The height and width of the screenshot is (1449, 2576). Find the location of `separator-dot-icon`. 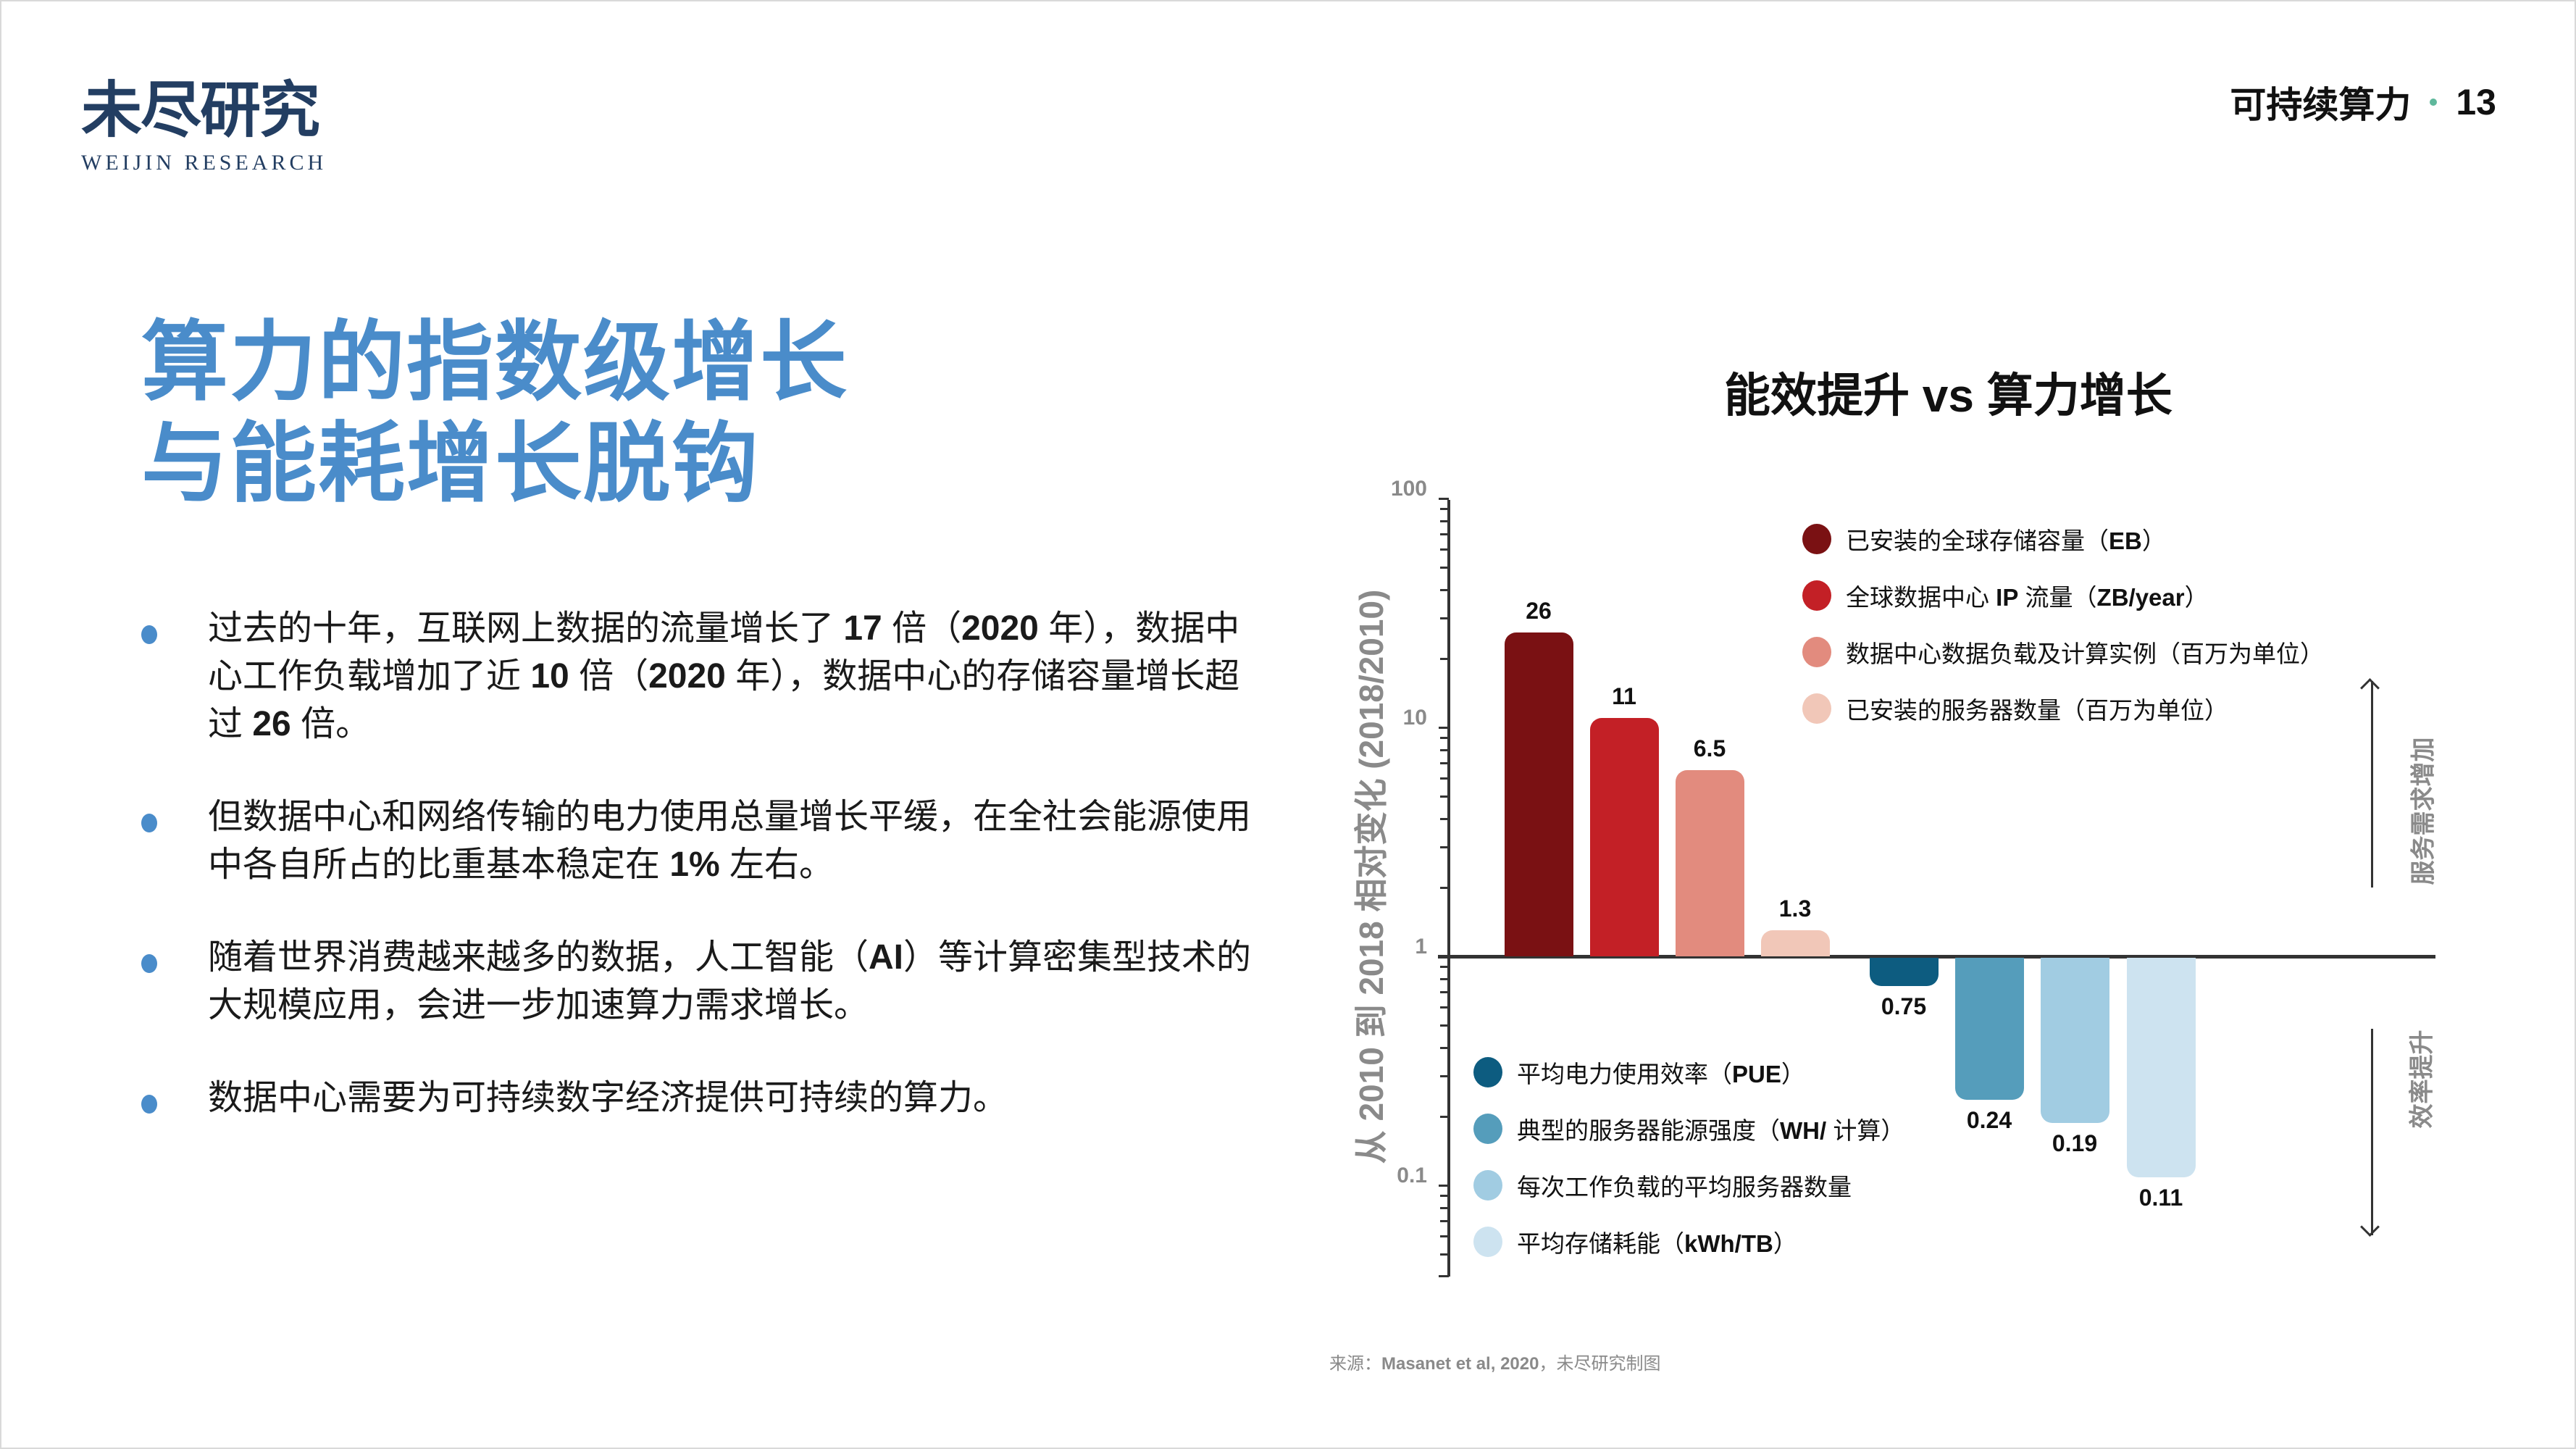

separator-dot-icon is located at coordinates (2434, 103).